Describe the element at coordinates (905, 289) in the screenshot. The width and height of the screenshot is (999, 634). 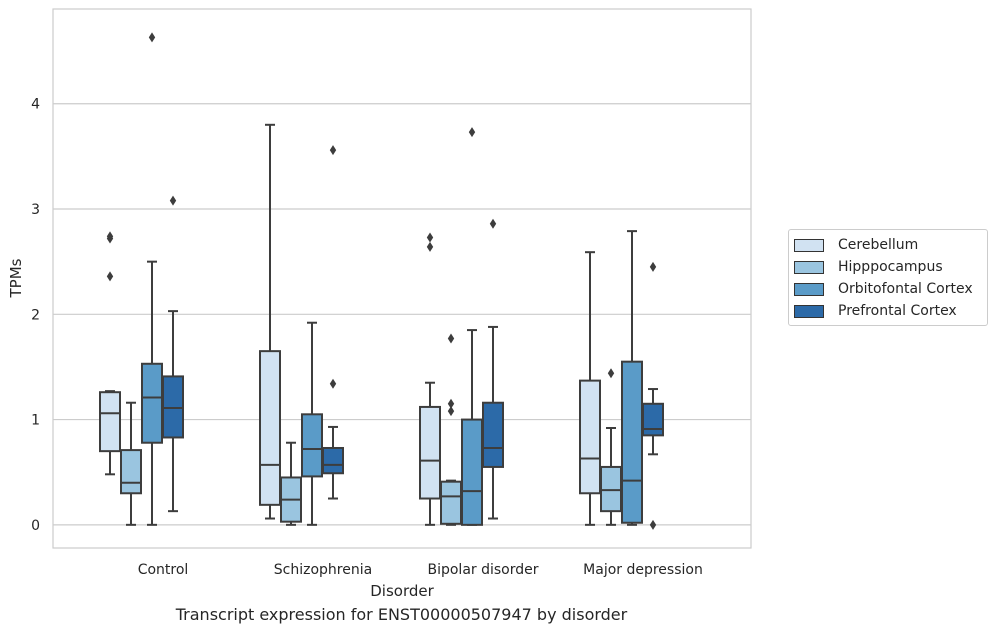
I see `legend-label: Orbitofontal Cortex` at that location.